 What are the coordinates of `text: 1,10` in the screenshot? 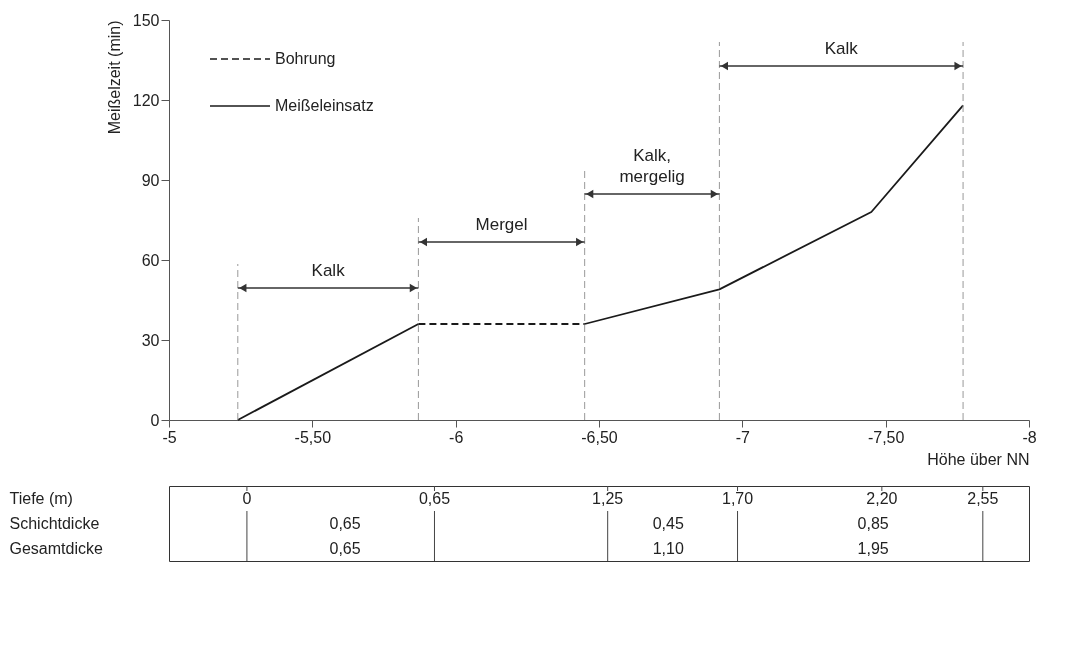 It's located at (668, 548).